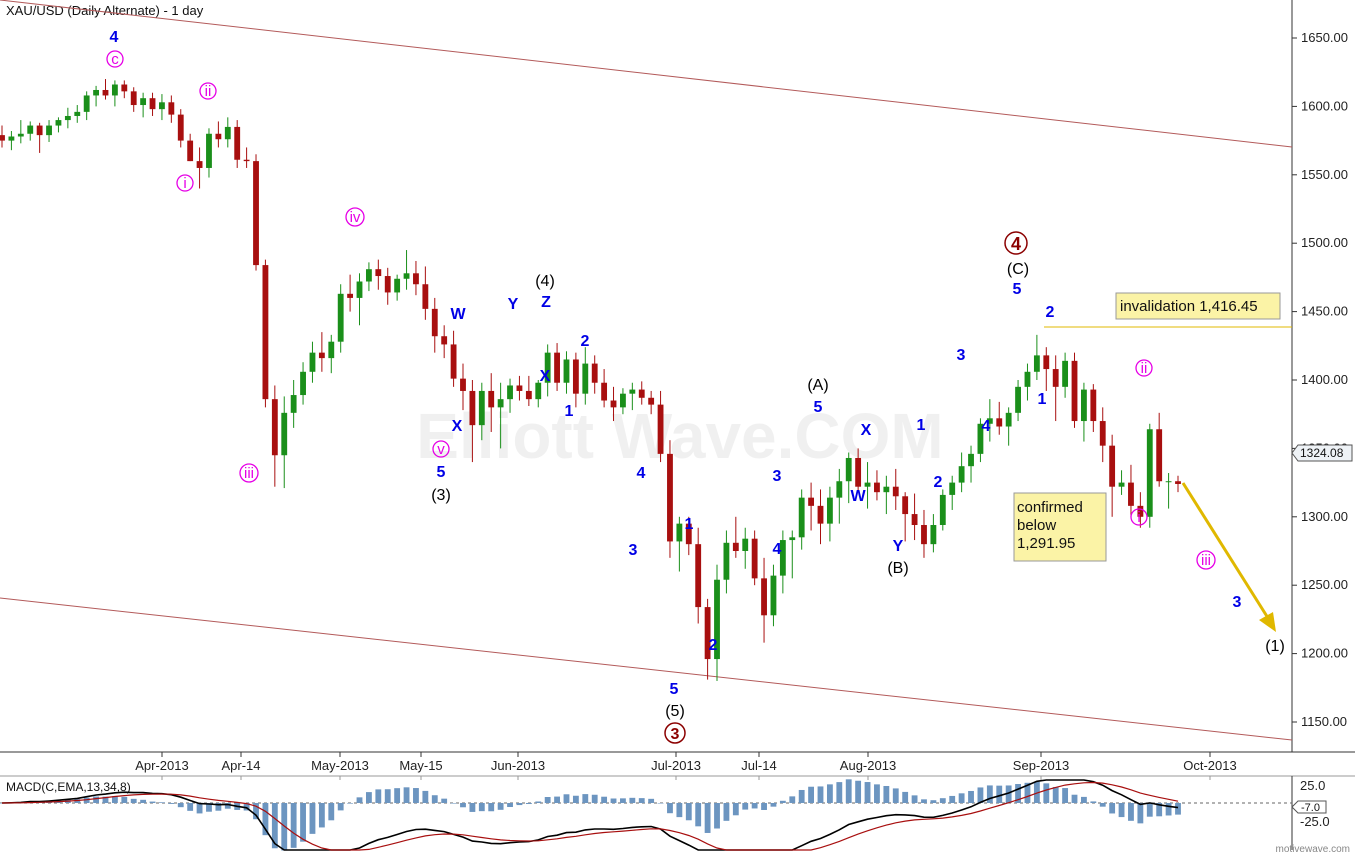 Image resolution: width=1355 pixels, height=861 pixels. I want to click on time-tick-label: Jun-2013, so click(518, 765).